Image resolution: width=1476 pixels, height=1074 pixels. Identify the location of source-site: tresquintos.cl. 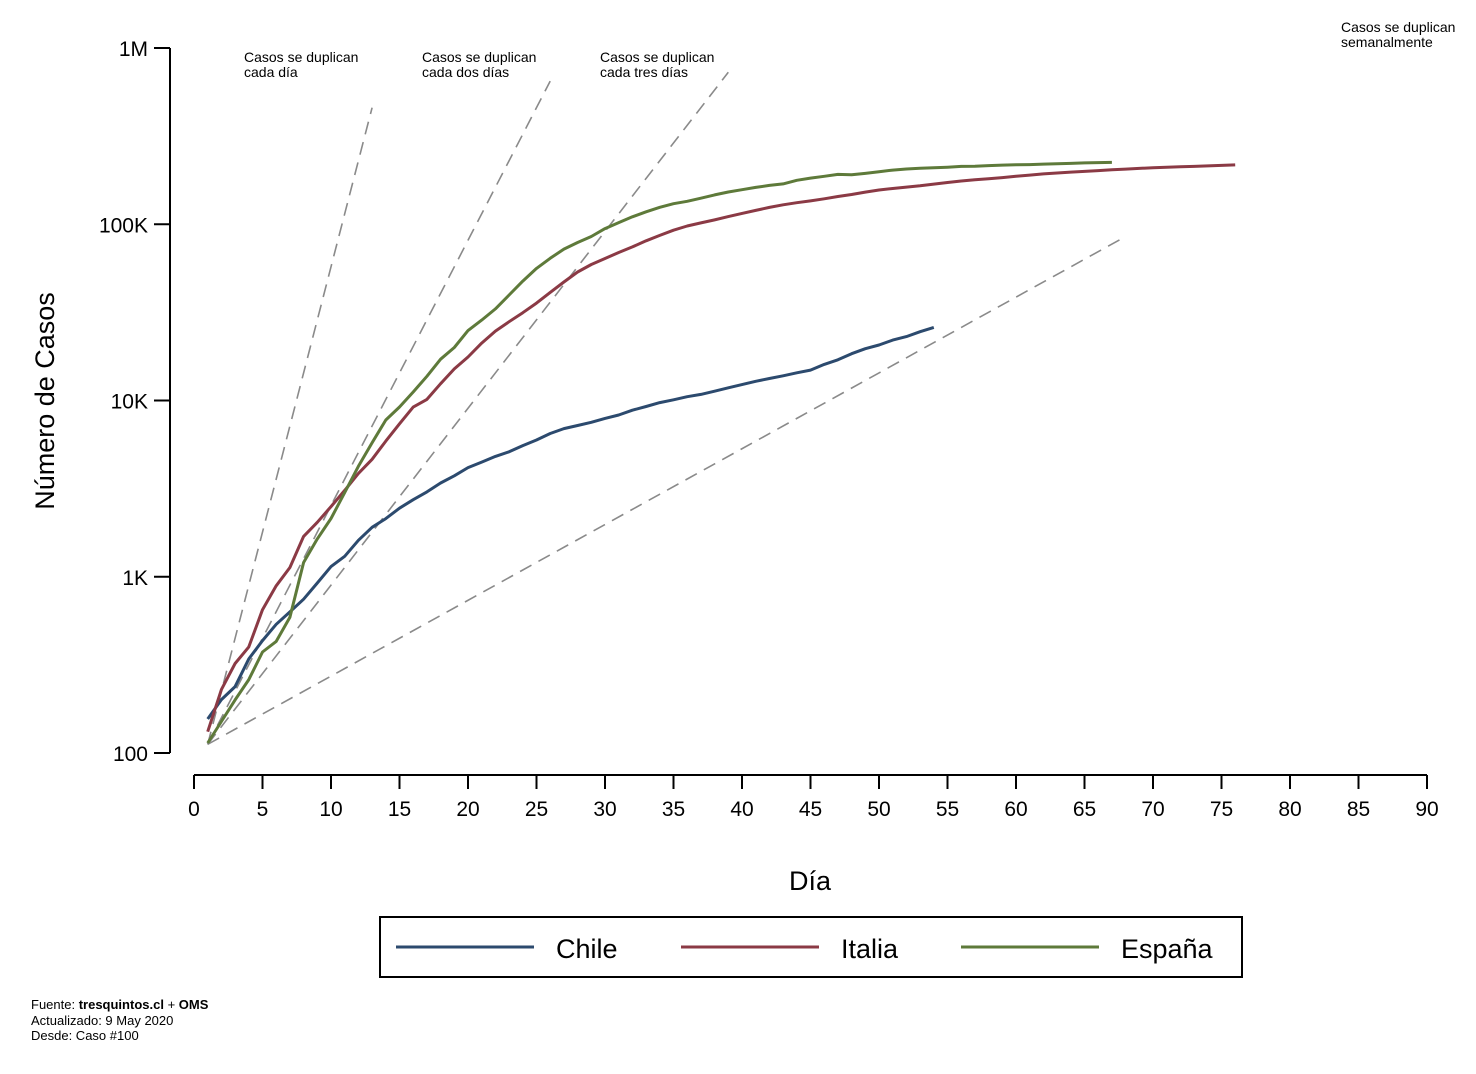
(121, 1004).